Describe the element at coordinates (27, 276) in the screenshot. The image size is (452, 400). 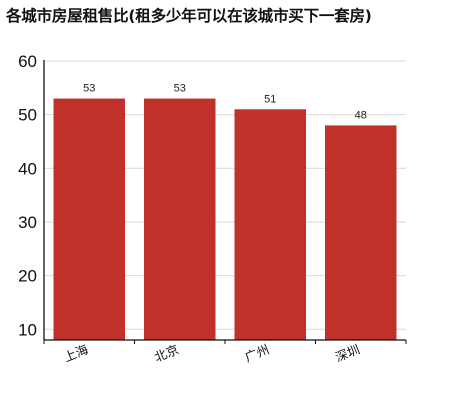
I see `y-tick-label: 20` at that location.